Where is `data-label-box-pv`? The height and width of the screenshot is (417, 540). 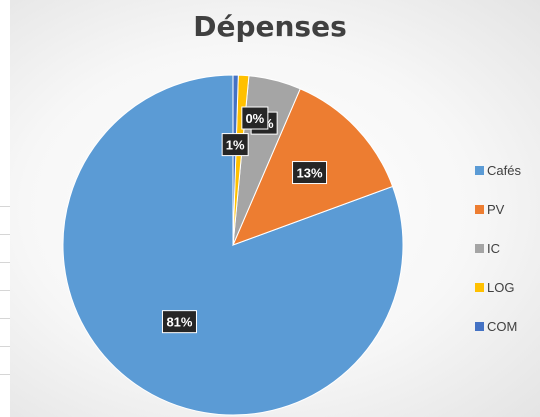
data-label-box-pv is located at coordinates (310, 173).